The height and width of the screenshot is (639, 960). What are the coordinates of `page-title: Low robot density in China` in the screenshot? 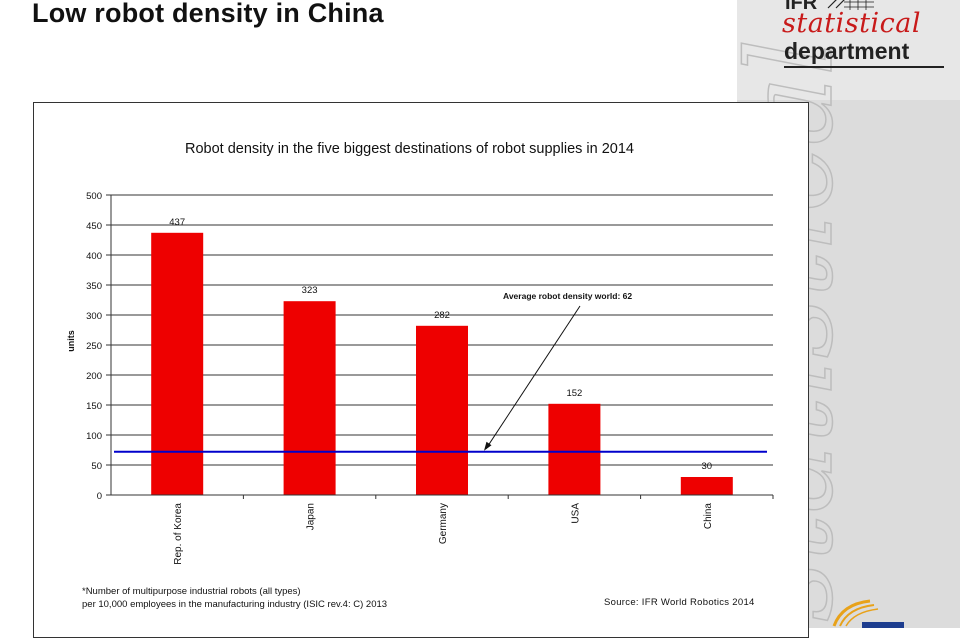 It's located at (208, 14).